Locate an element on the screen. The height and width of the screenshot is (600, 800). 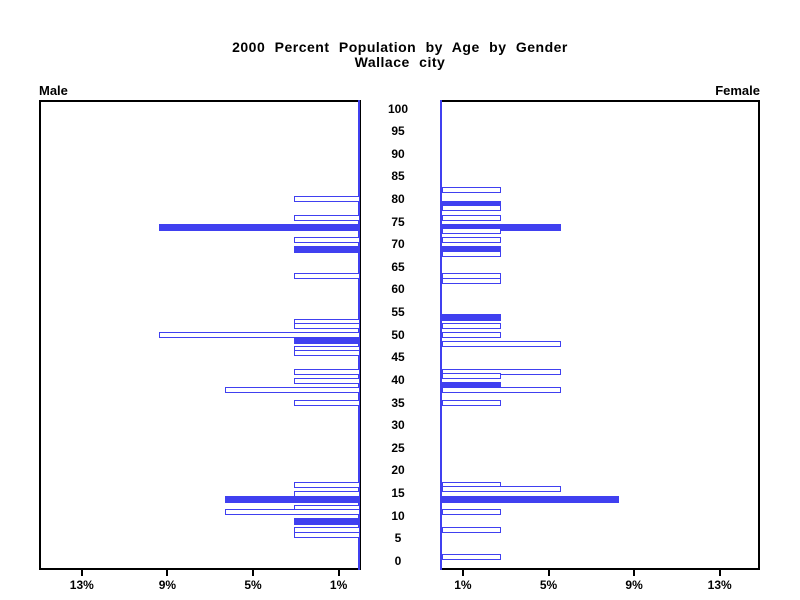
female-x-tick-label-5: 5% is located at coordinates (548, 585).